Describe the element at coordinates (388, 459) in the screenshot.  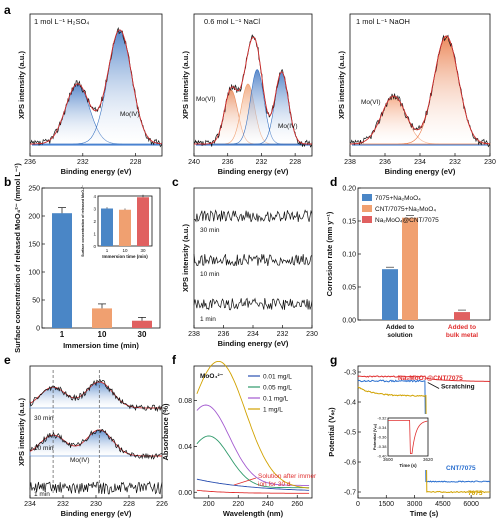
I see `inset-x-tick-label: 3600` at that location.